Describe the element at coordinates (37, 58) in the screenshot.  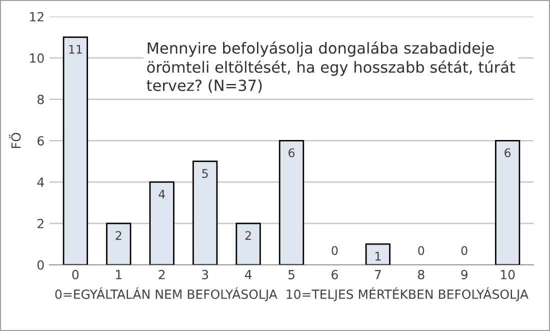
I see `y-tick-label: 10` at that location.